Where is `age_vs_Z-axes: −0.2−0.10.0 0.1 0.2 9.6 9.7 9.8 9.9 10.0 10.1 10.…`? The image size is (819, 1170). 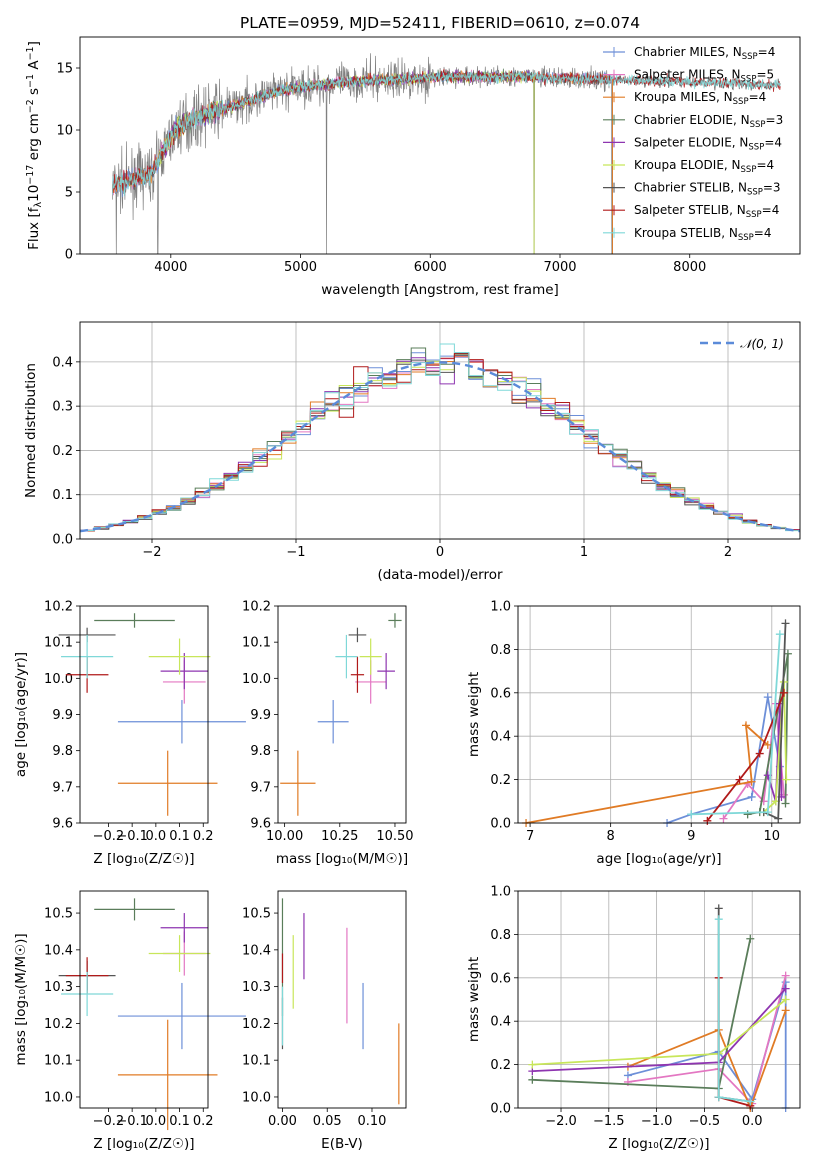
age_vs_Z-axes: −0.2−0.10.0 0.1 0.2 9.6 9.7 9.8 9.9 10.0 10.1 10.… is located at coordinates (129, 722).